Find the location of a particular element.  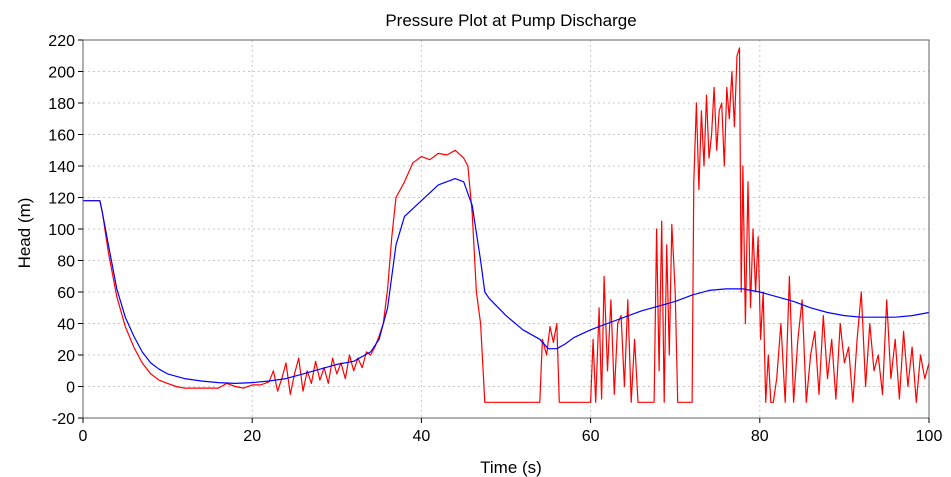

y-tick-label: 220 is located at coordinates (61, 41).